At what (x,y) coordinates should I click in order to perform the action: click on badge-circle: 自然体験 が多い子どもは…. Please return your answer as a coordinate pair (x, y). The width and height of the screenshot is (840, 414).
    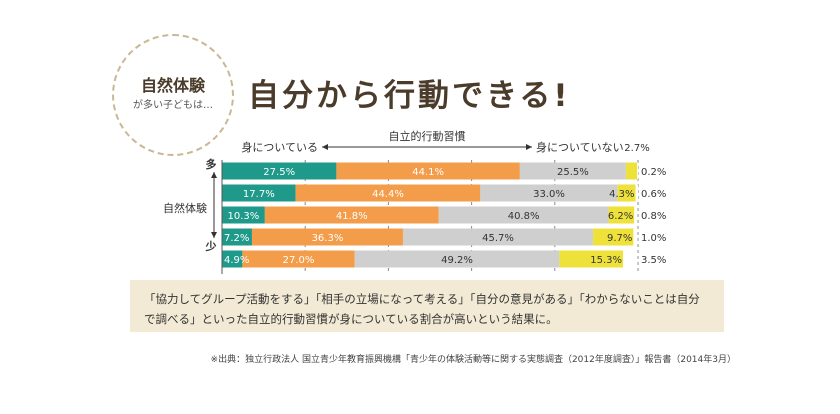
    Looking at the image, I should click on (173, 95).